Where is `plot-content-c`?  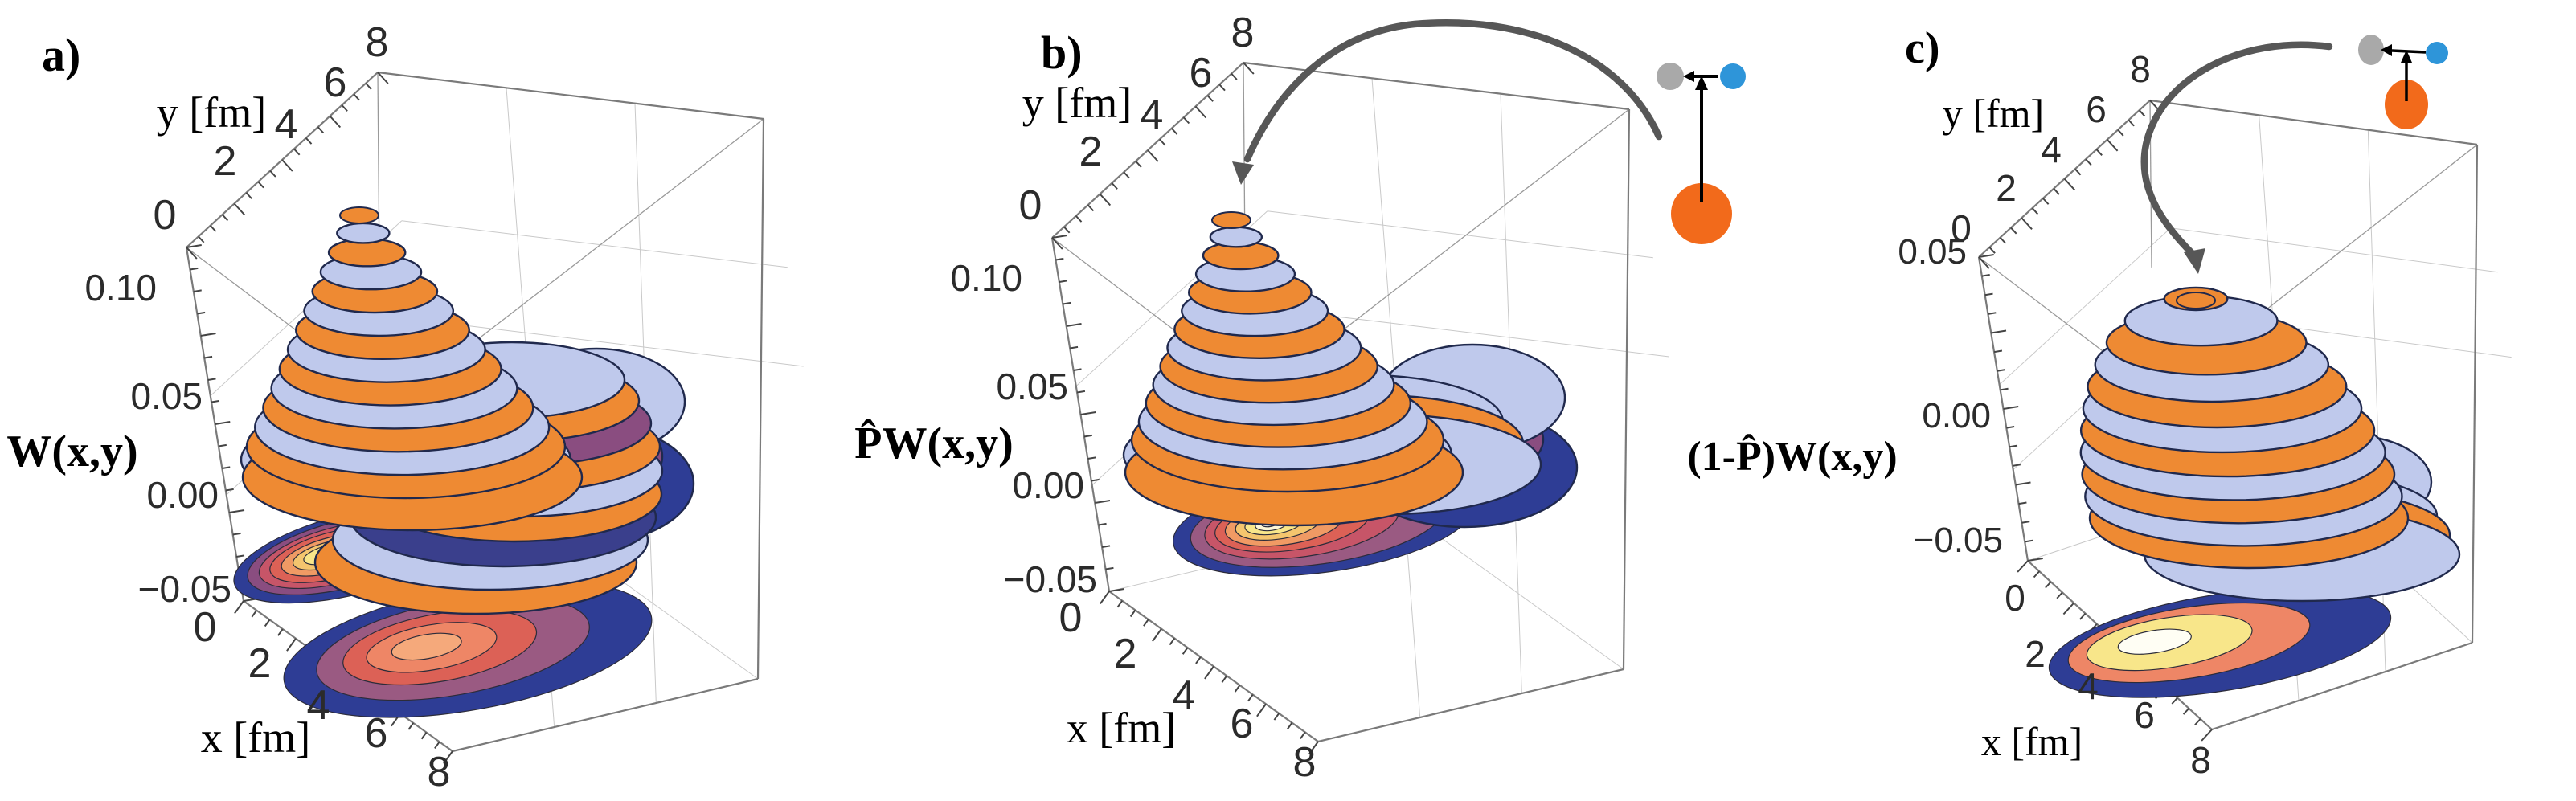
plot-content-c is located at coordinates (2254, 492).